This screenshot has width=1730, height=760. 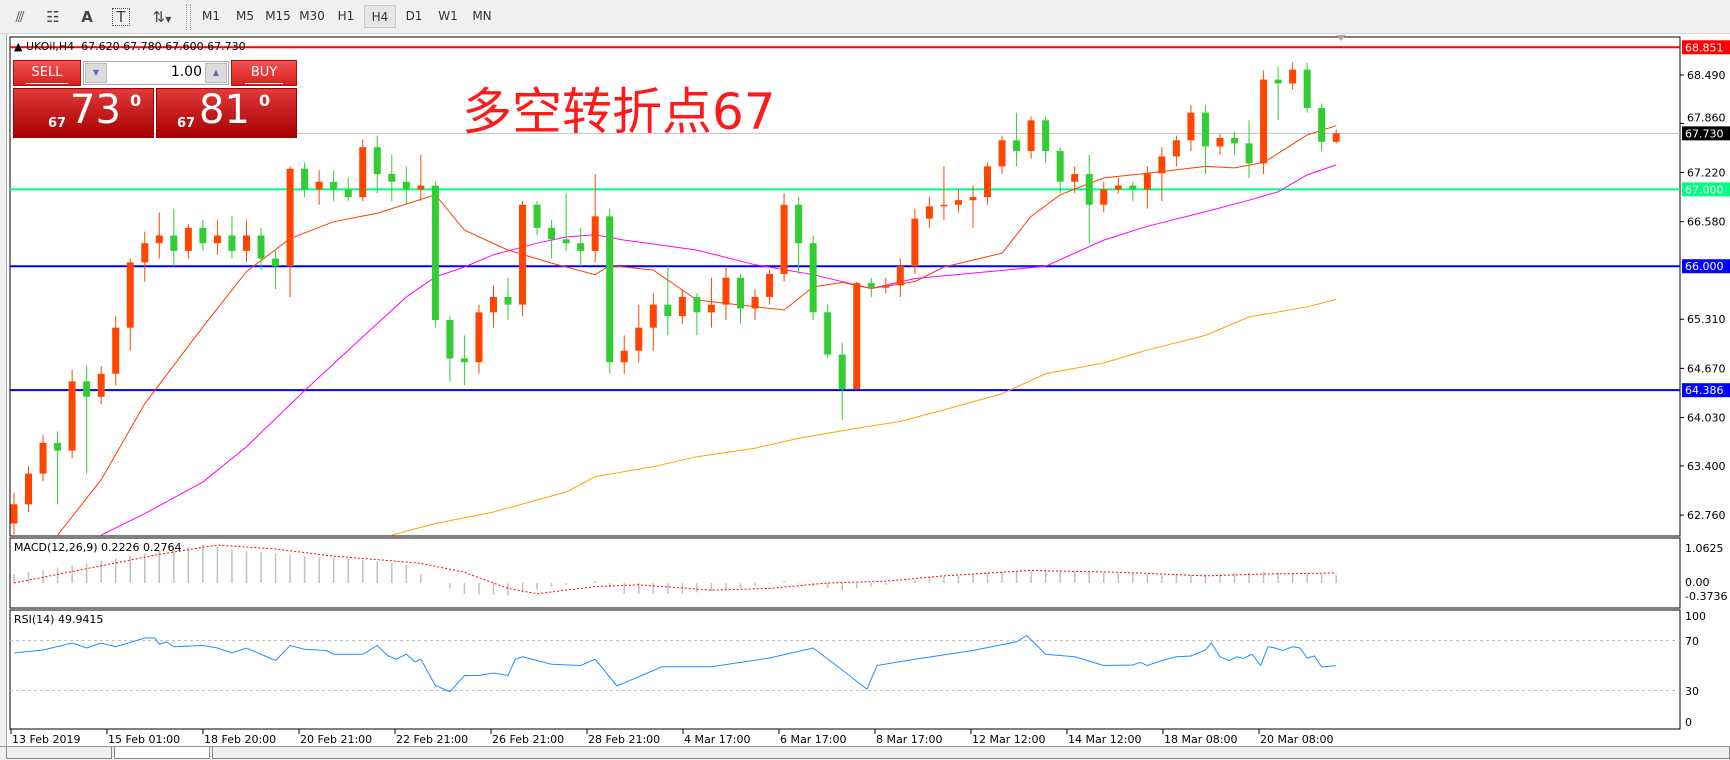 What do you see at coordinates (336, 739) in the screenshot?
I see `time-axis-label: 20 Feb 21:00` at bounding box center [336, 739].